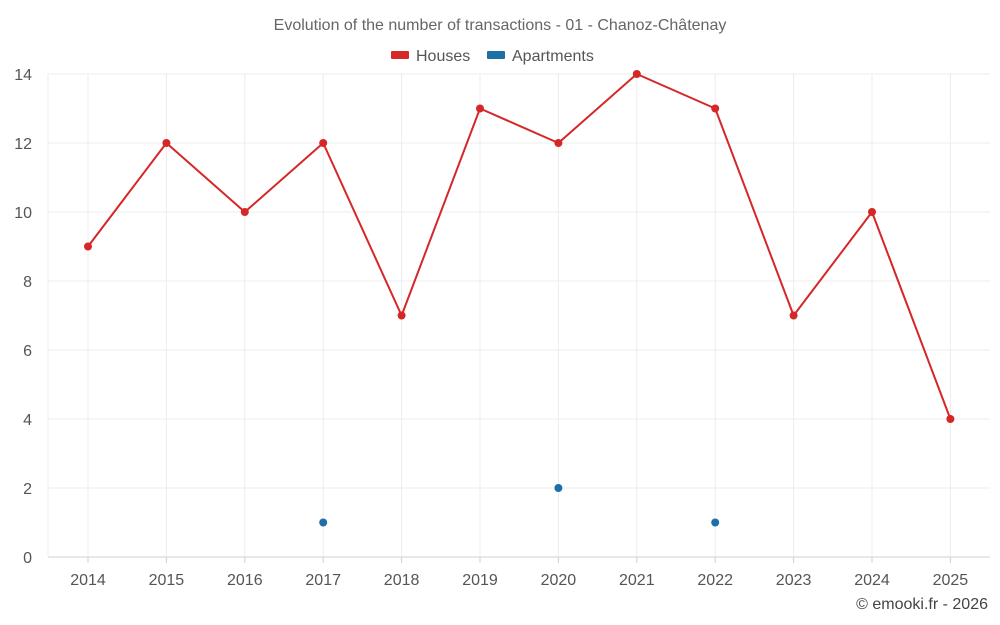  Describe the element at coordinates (794, 580) in the screenshot. I see `x-tick-label: 2023` at that location.